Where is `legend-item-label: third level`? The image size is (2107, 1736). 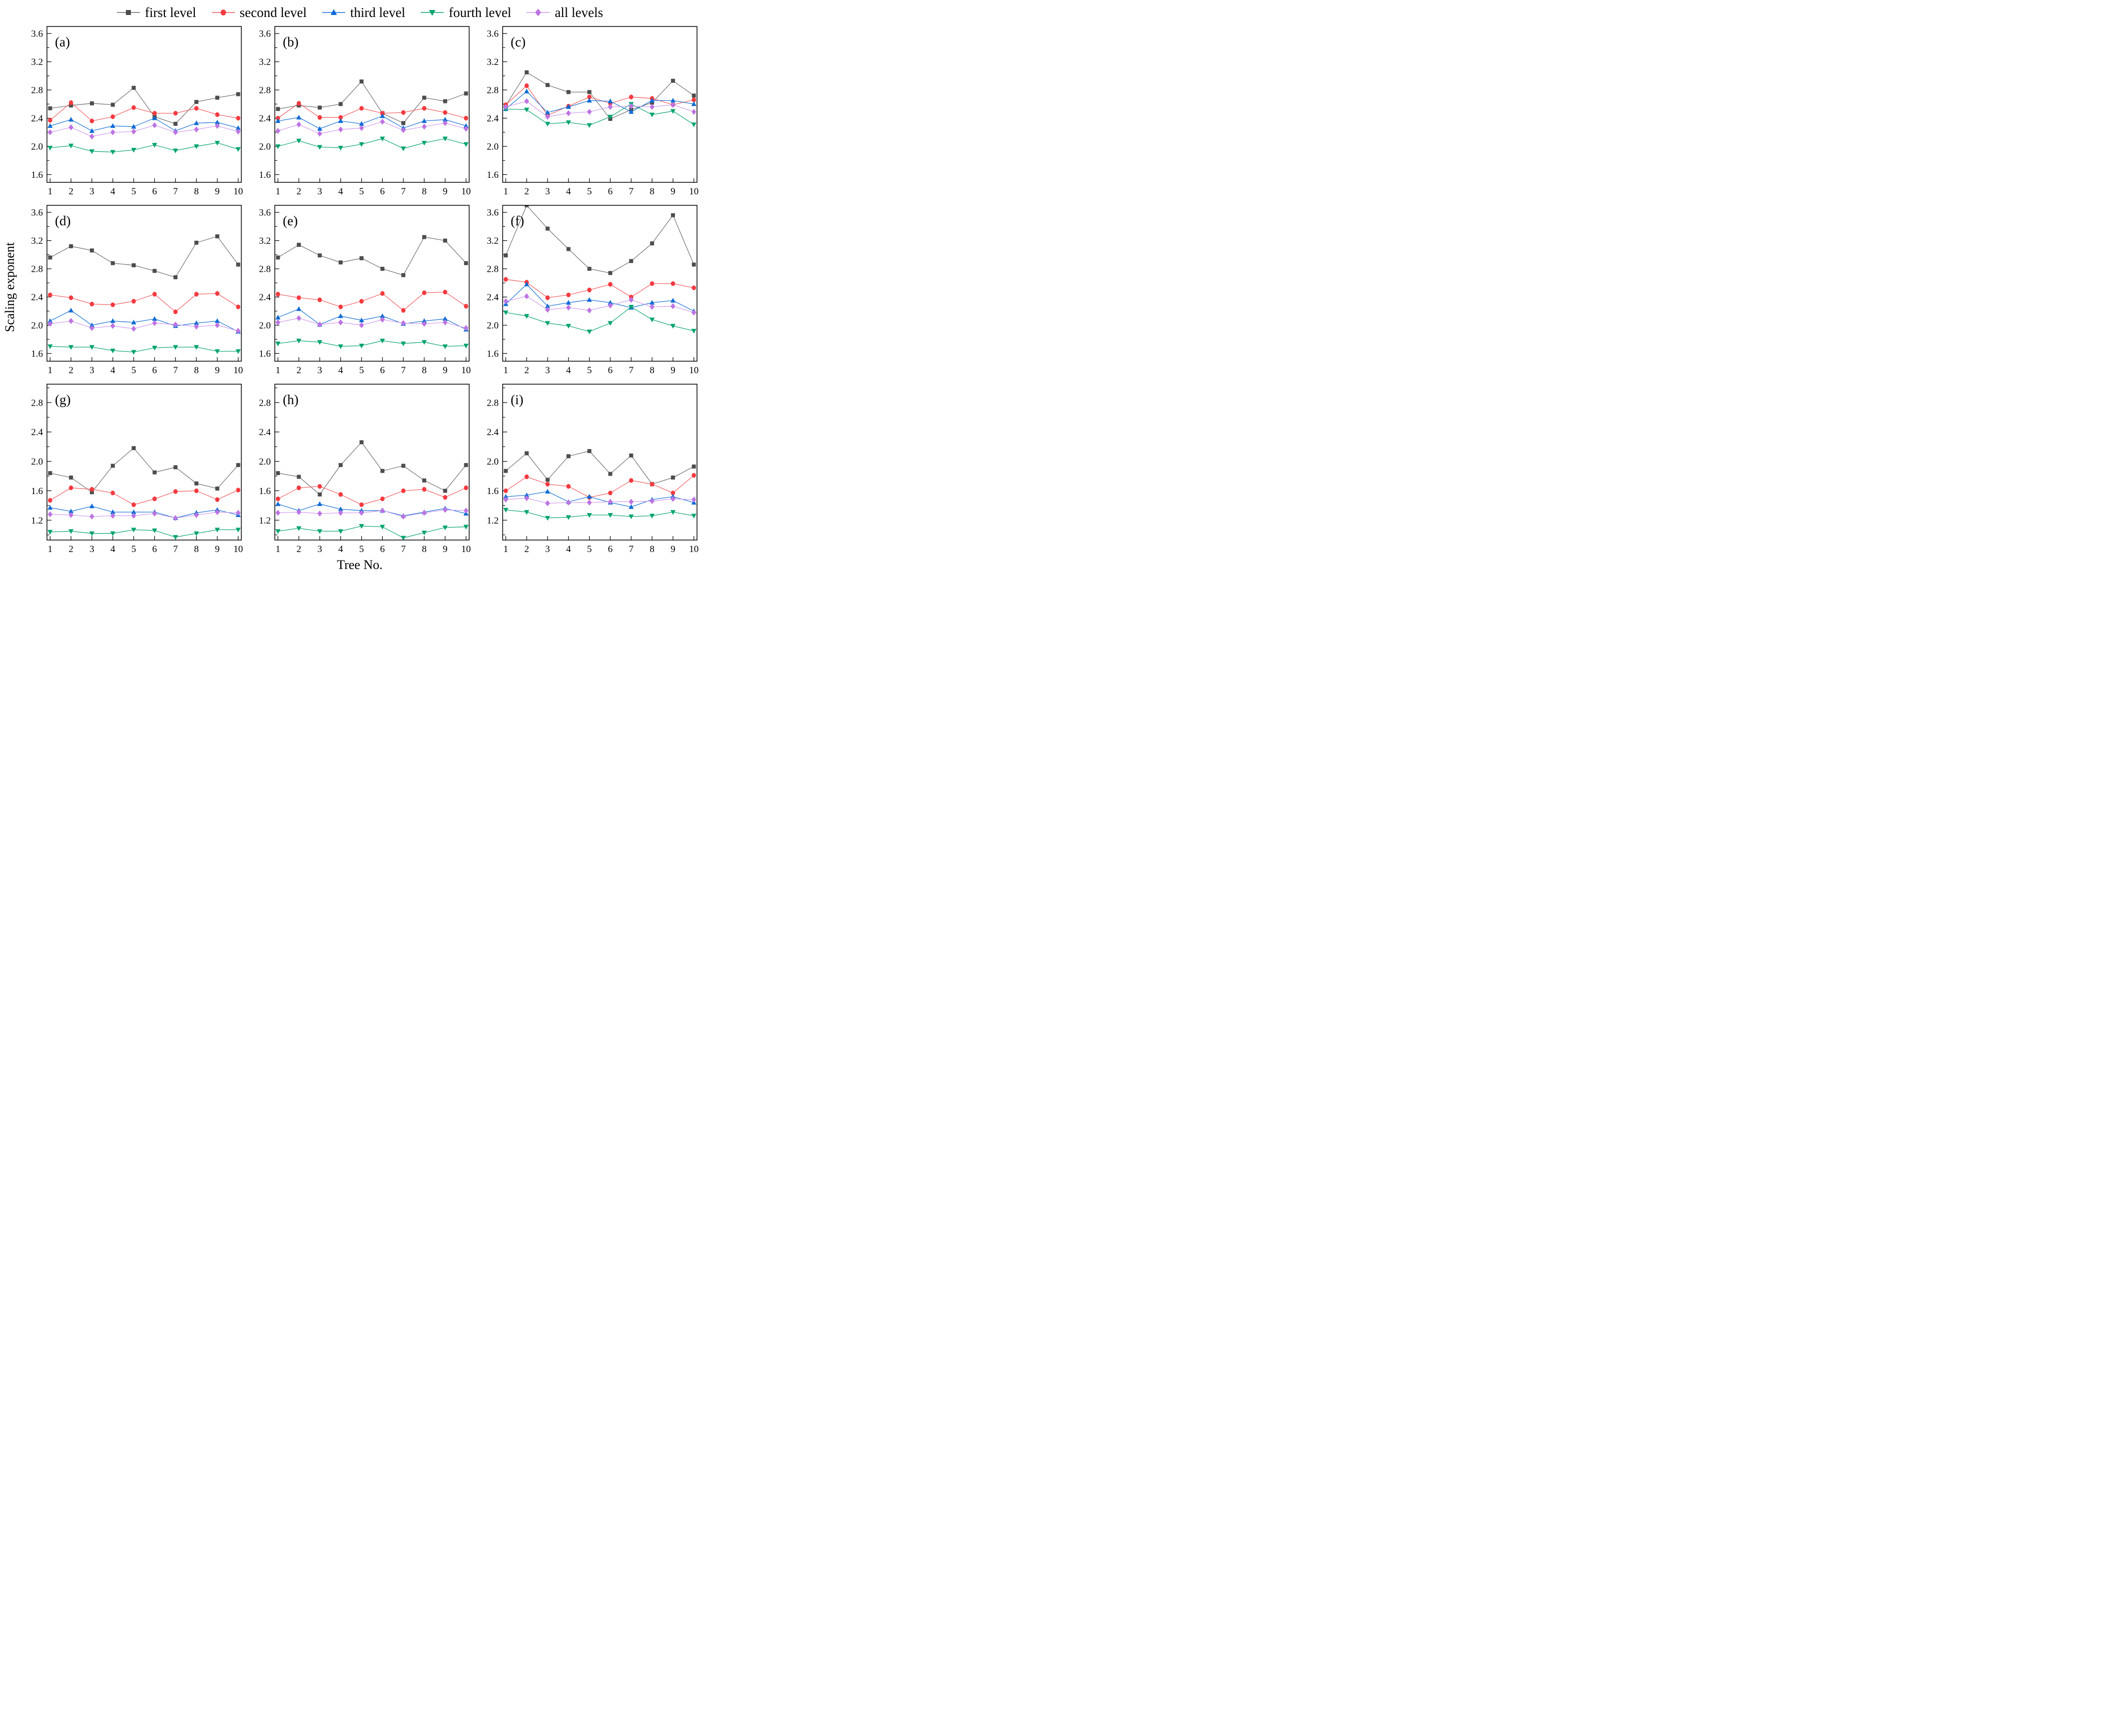 legend-item-label: third level is located at coordinates (378, 12).